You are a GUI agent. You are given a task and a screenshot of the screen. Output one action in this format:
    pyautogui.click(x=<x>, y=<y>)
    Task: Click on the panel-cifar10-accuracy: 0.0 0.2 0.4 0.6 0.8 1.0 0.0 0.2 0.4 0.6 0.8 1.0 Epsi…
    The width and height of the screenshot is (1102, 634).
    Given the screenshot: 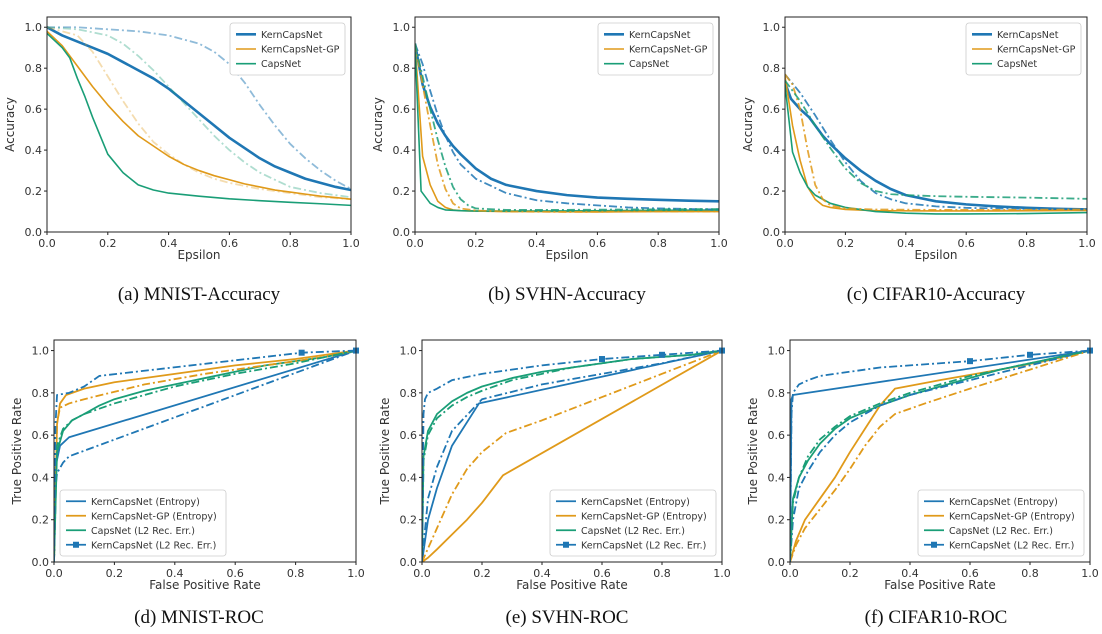 What is the action you would take?
    pyautogui.click(x=918, y=160)
    